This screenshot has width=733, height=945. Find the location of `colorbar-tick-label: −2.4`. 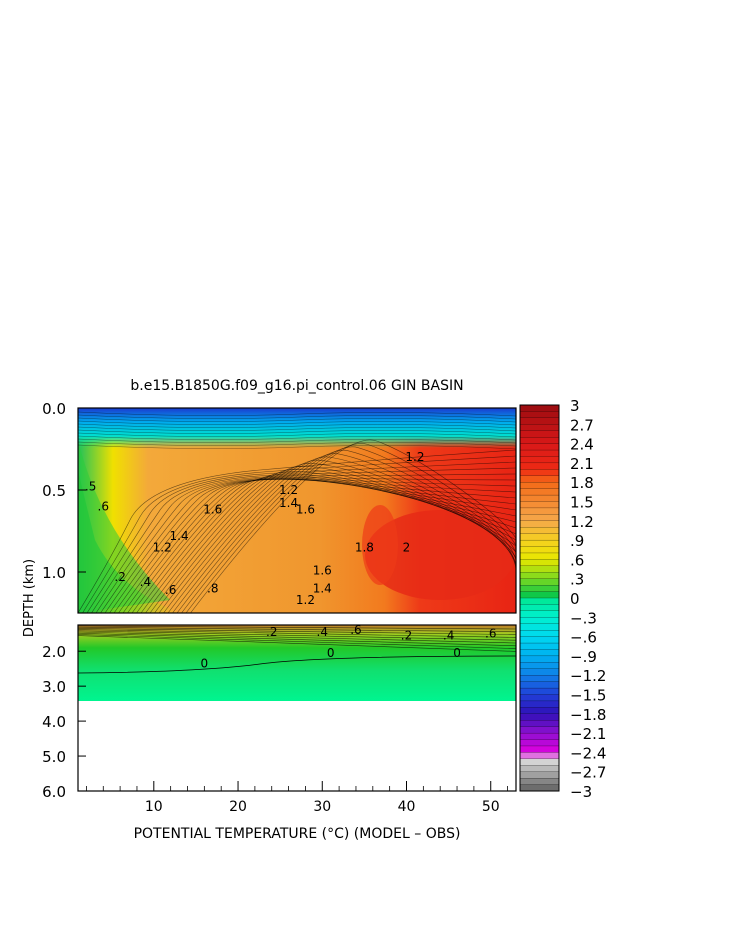

colorbar-tick-label: −2.4 is located at coordinates (588, 753).